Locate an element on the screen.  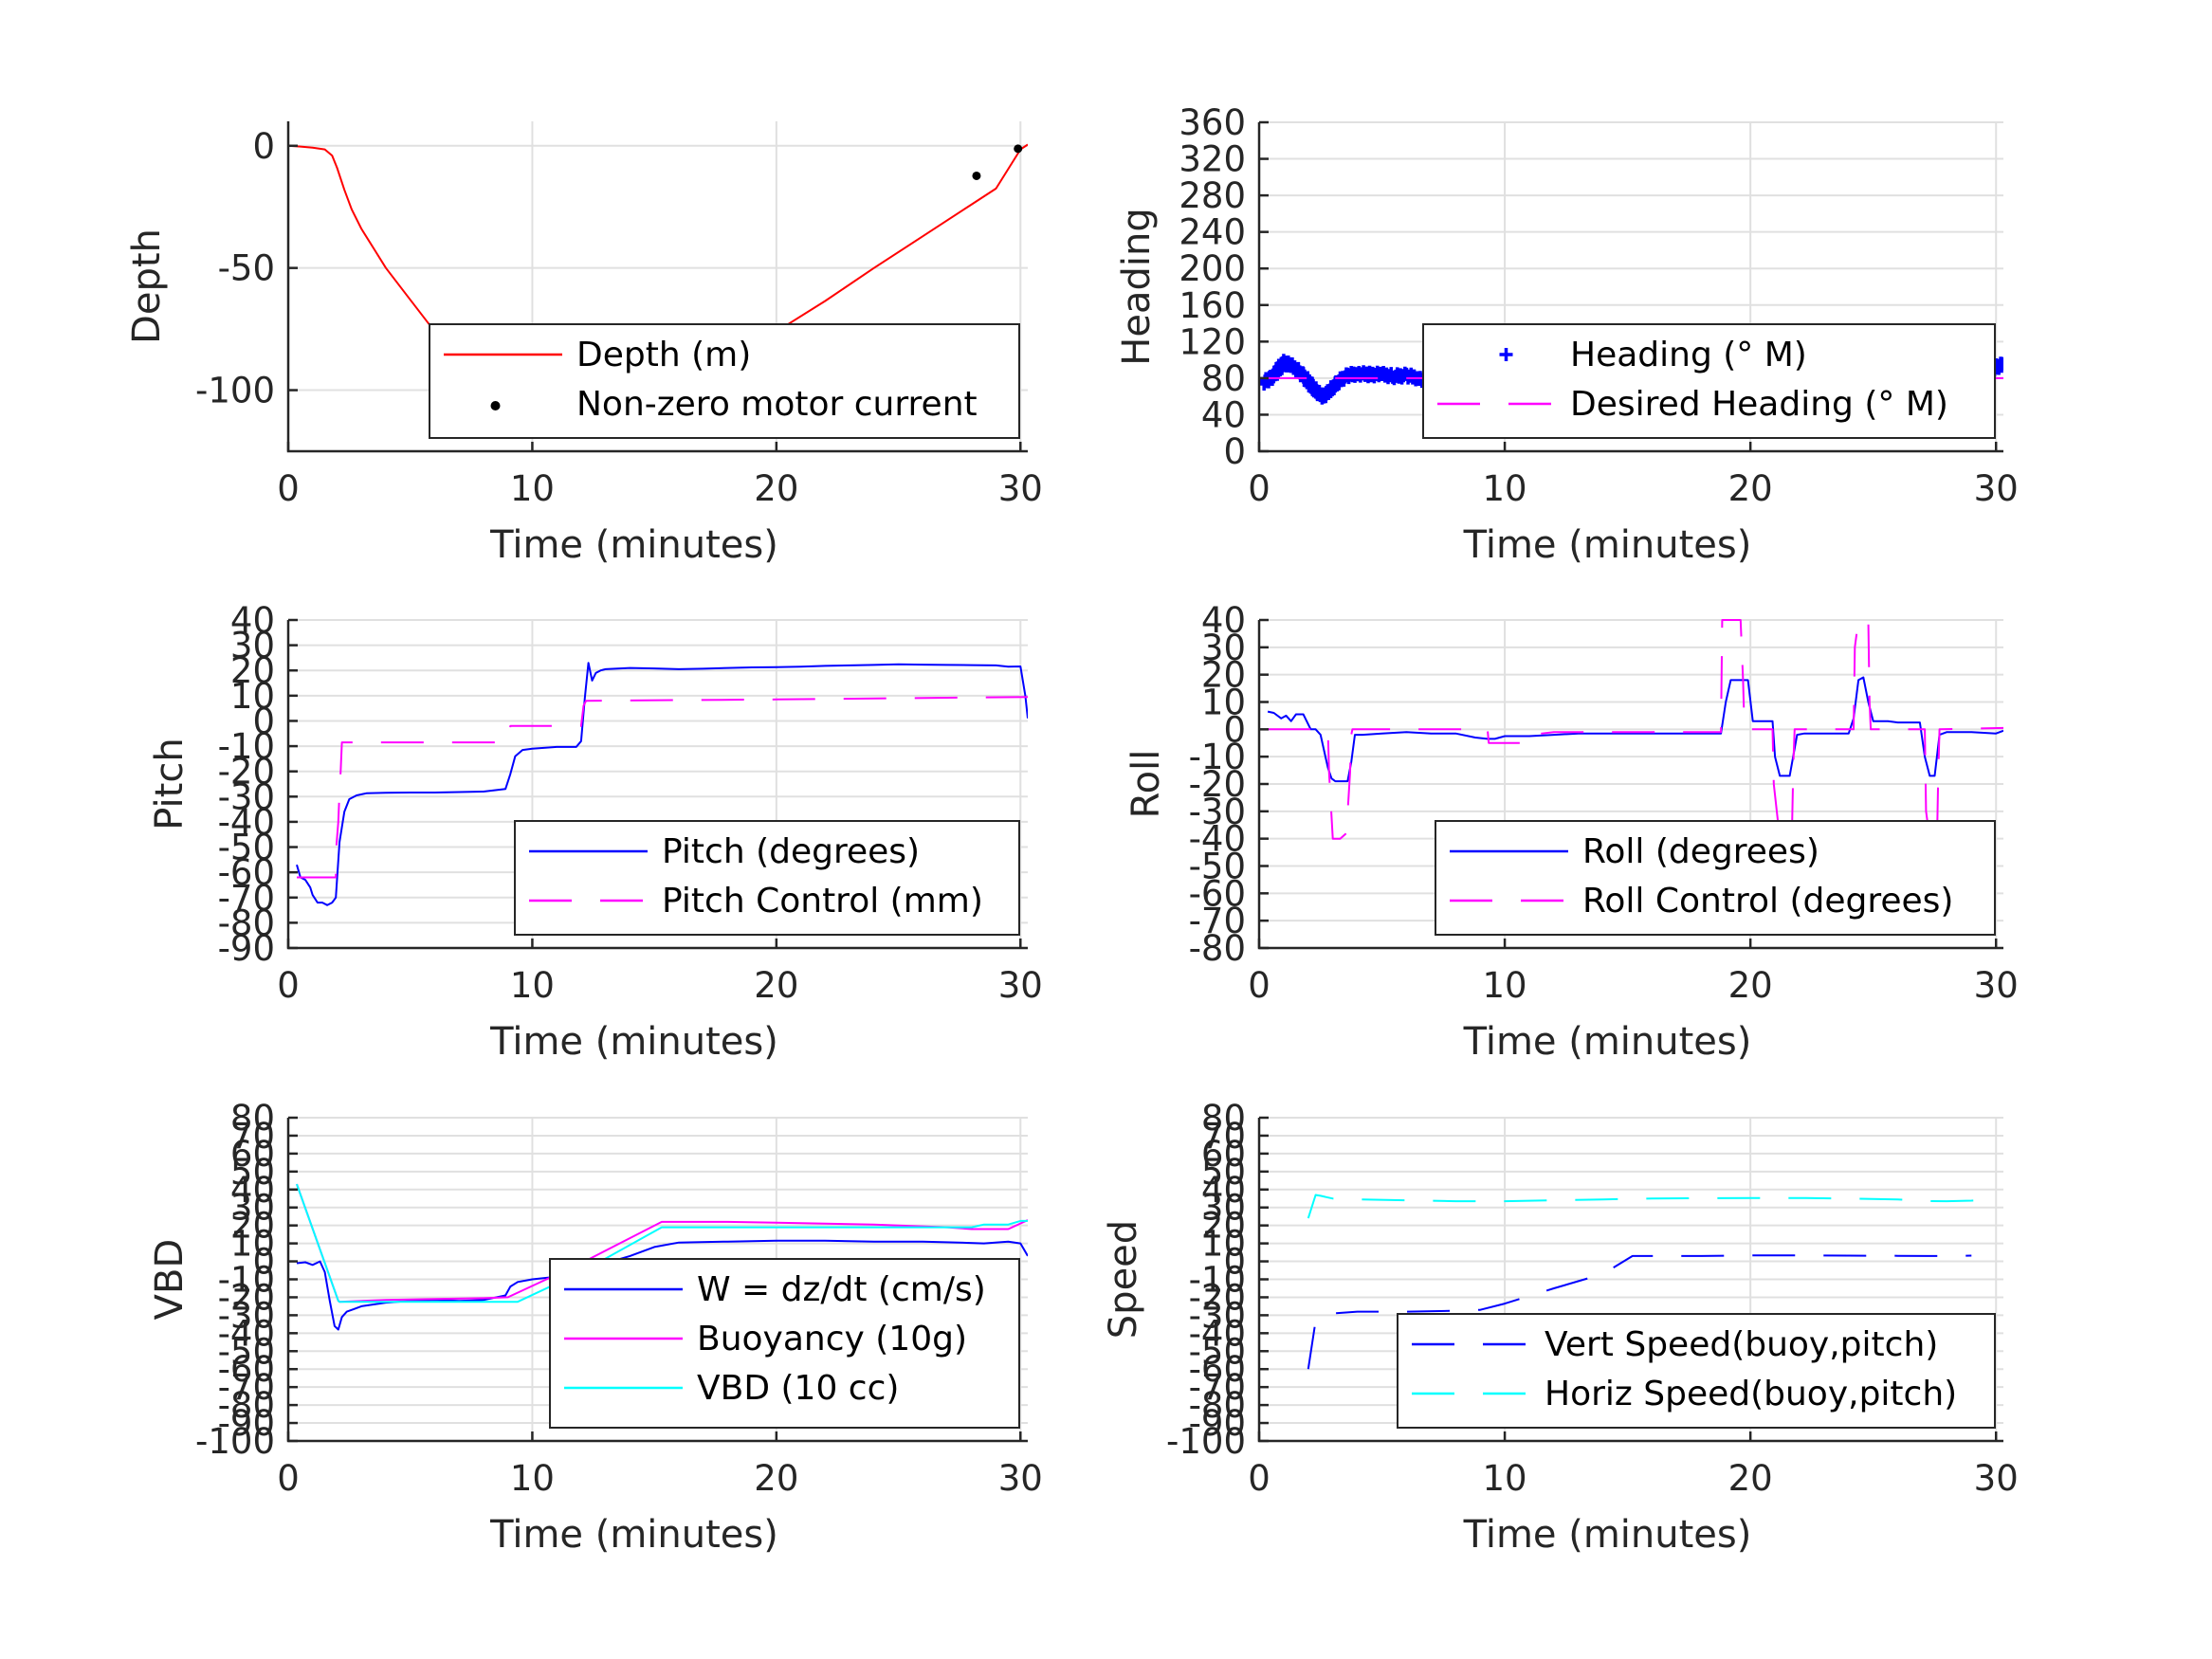
vbd-y-tick-label: -60 is located at coordinates (246, 1369).